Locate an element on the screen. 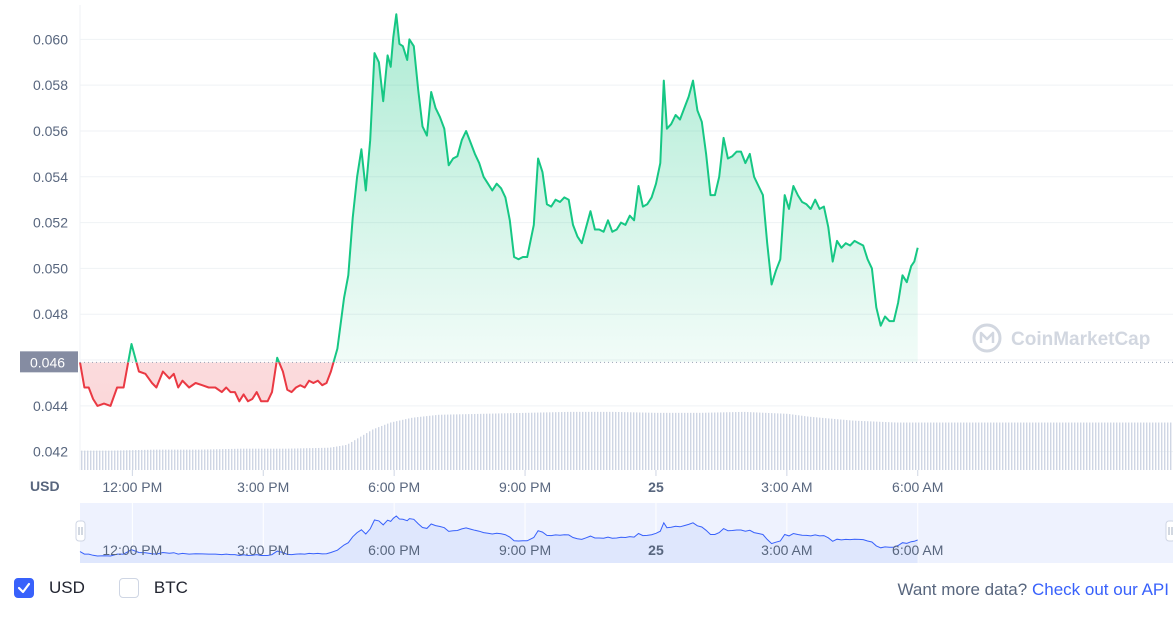  btc-checkbox is located at coordinates (128, 588).